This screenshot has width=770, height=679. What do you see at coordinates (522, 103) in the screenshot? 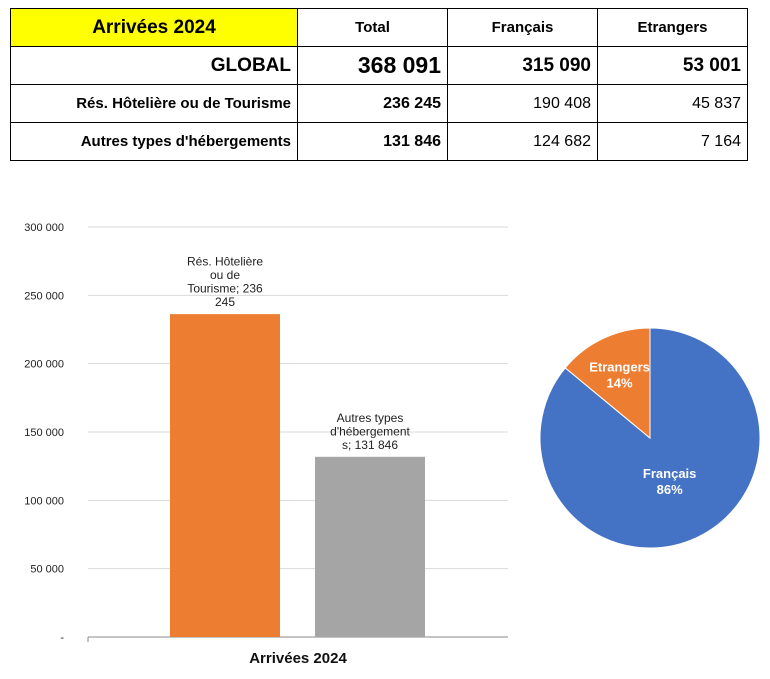
I see `row-francais: 190 408` at bounding box center [522, 103].